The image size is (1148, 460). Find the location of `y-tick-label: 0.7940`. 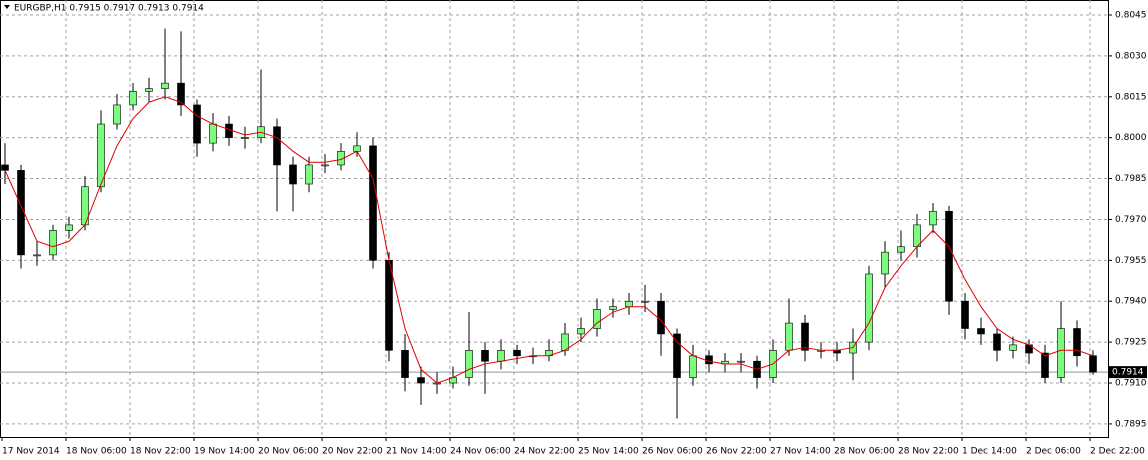

y-tick-label: 0.7940 is located at coordinates (1131, 302).